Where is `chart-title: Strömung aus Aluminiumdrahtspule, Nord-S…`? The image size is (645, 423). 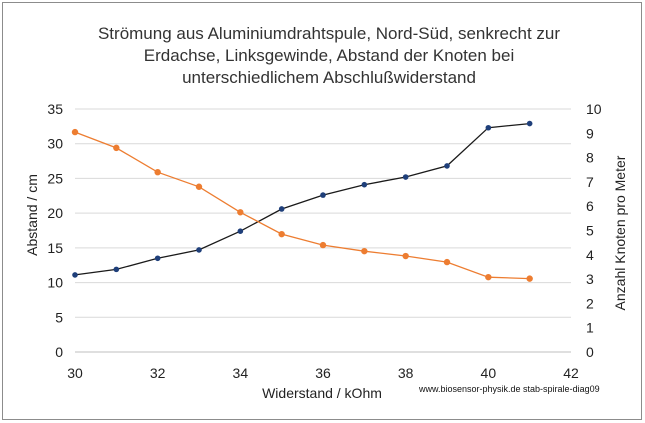
chart-title: Strömung aus Aluminiumdrahtspule, Nord-S… is located at coordinates (329, 55).